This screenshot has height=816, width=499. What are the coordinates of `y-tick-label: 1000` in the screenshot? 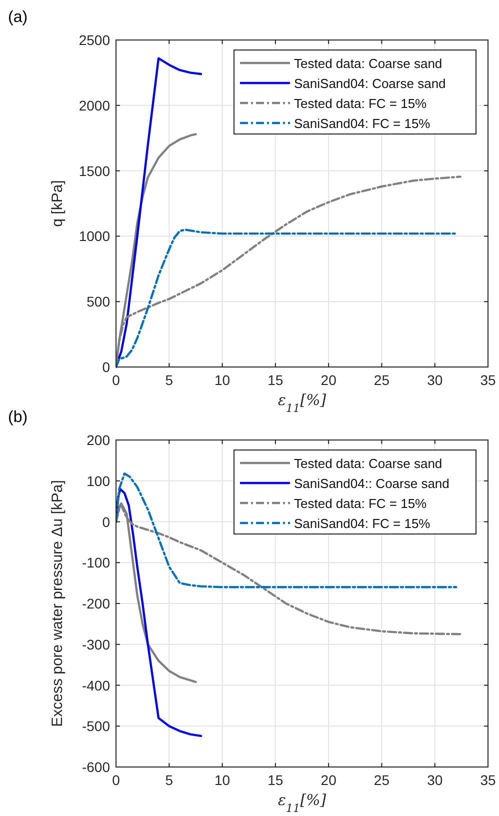 It's located at (94, 236).